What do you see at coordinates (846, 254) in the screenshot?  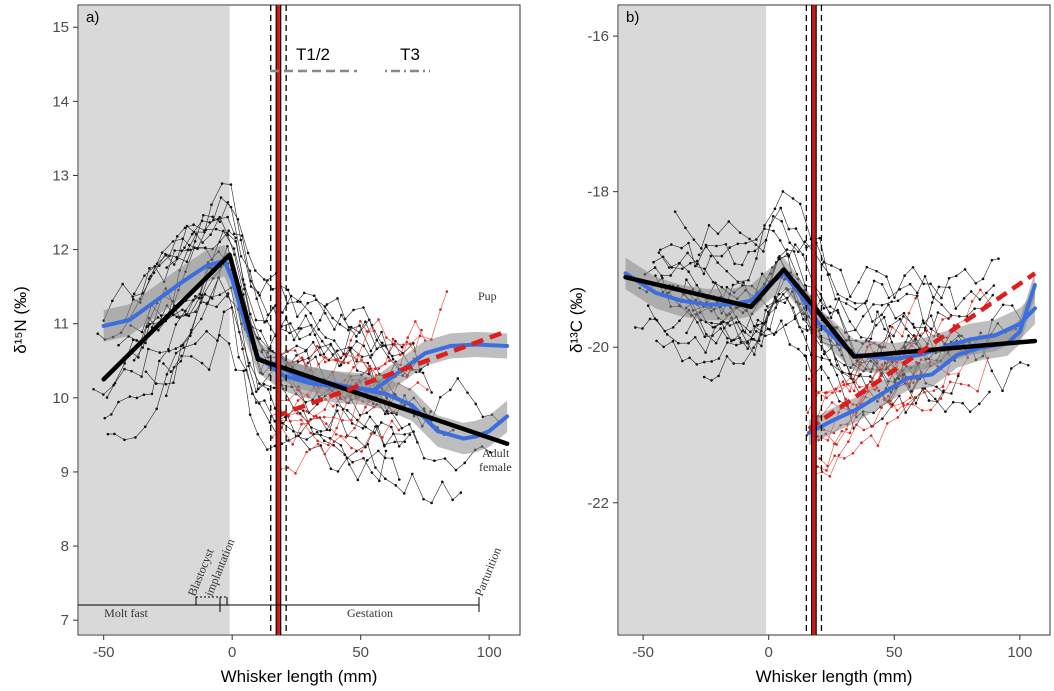 I see `adult-raw-line` at bounding box center [846, 254].